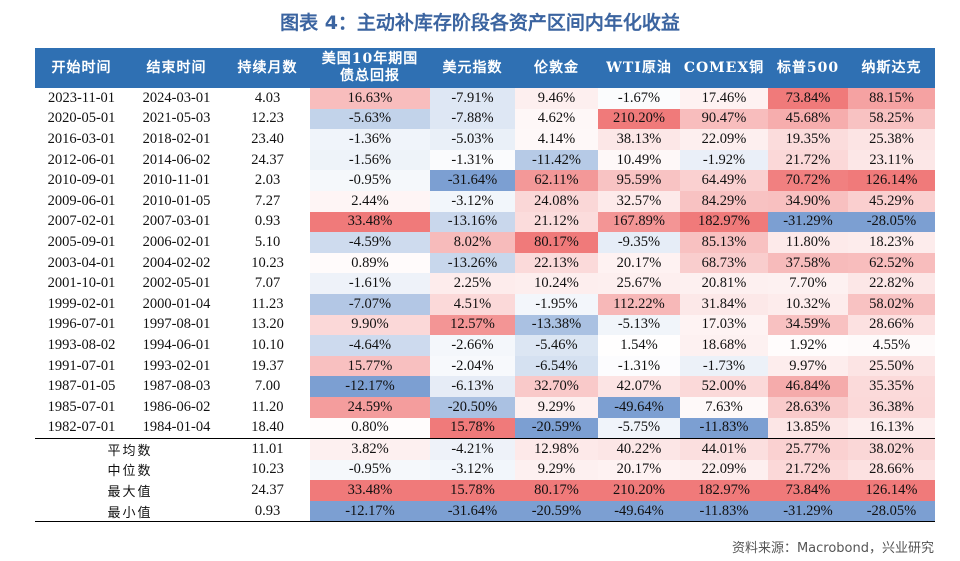 This screenshot has width=960, height=561. What do you see at coordinates (130, 511) in the screenshot?
I see `stat-label: 最小值` at bounding box center [130, 511].